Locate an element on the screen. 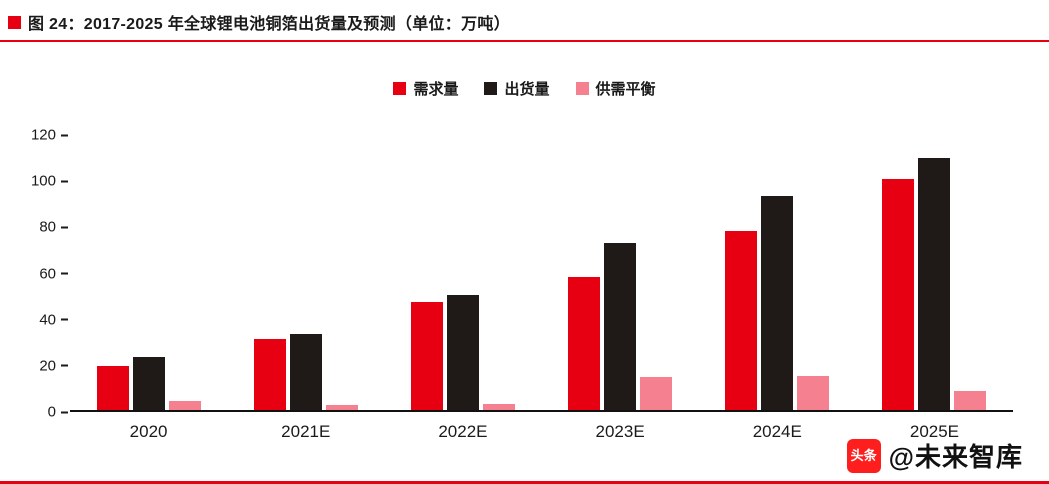 The image size is (1049, 484). x-label-2022E: 2022E is located at coordinates (463, 431).